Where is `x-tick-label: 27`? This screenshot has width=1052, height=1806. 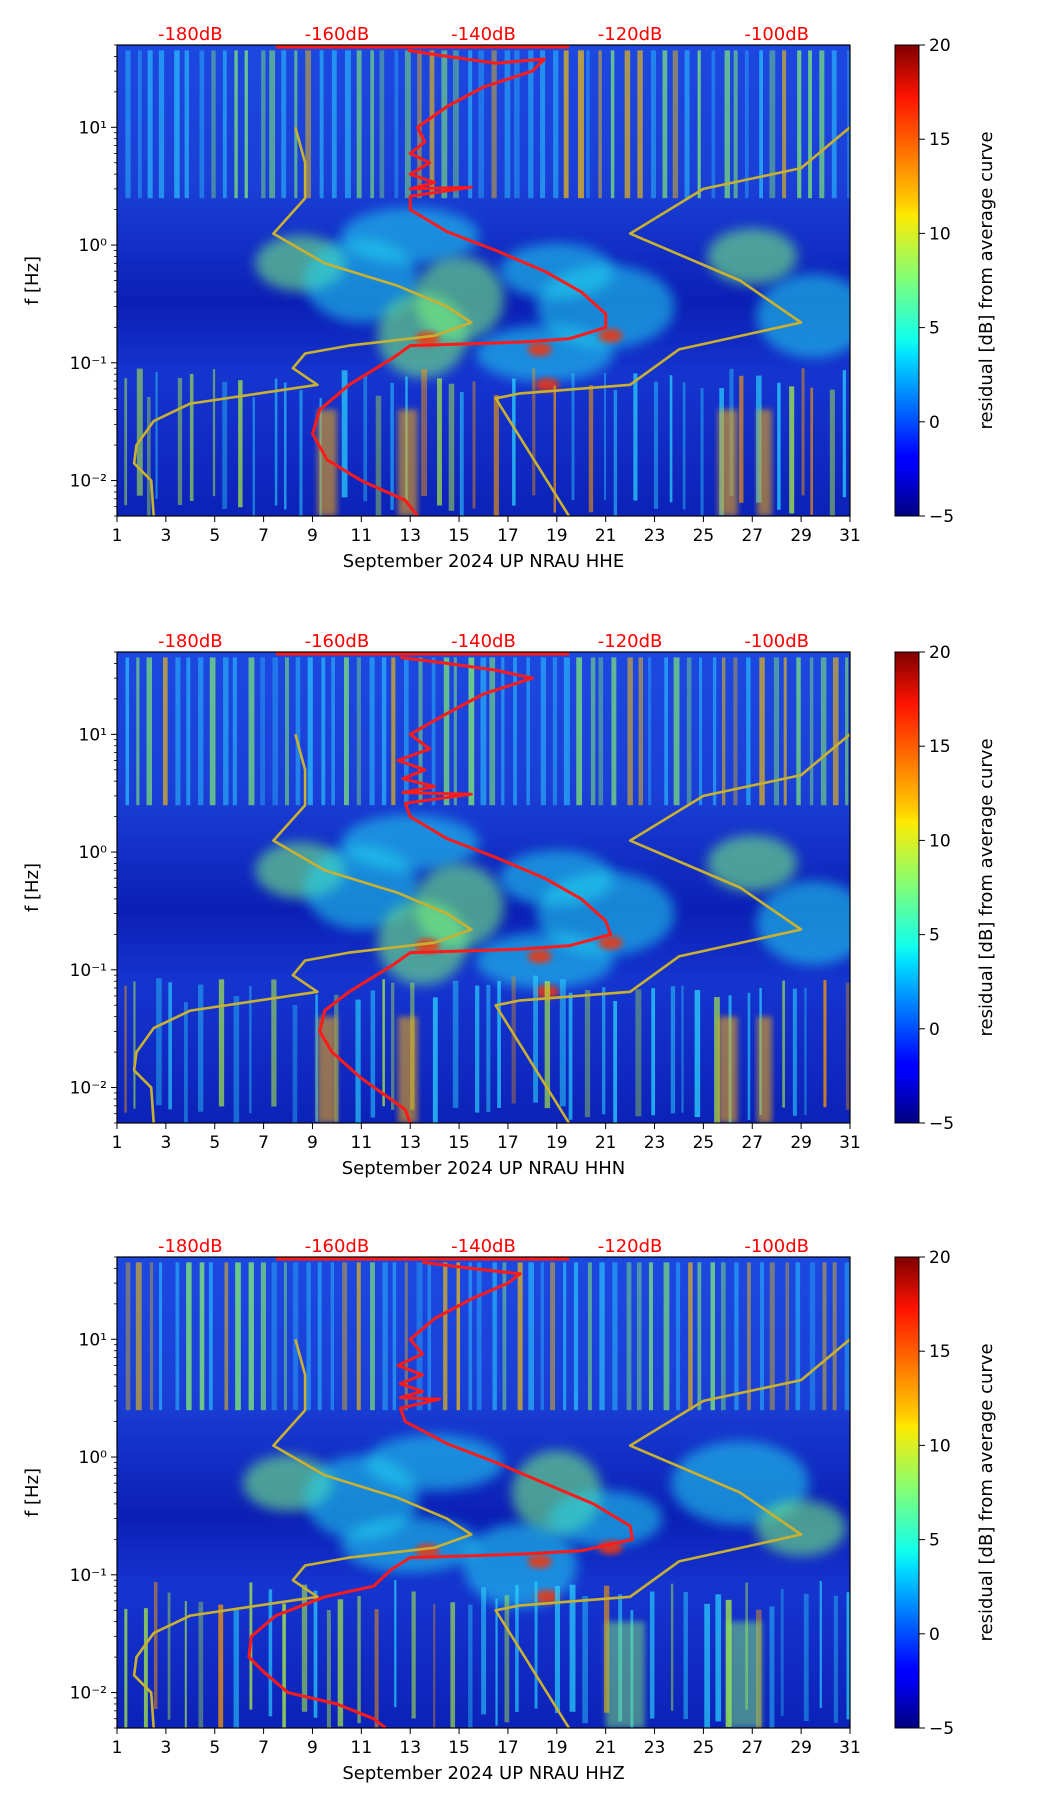 x-tick-label: 27 is located at coordinates (752, 536).